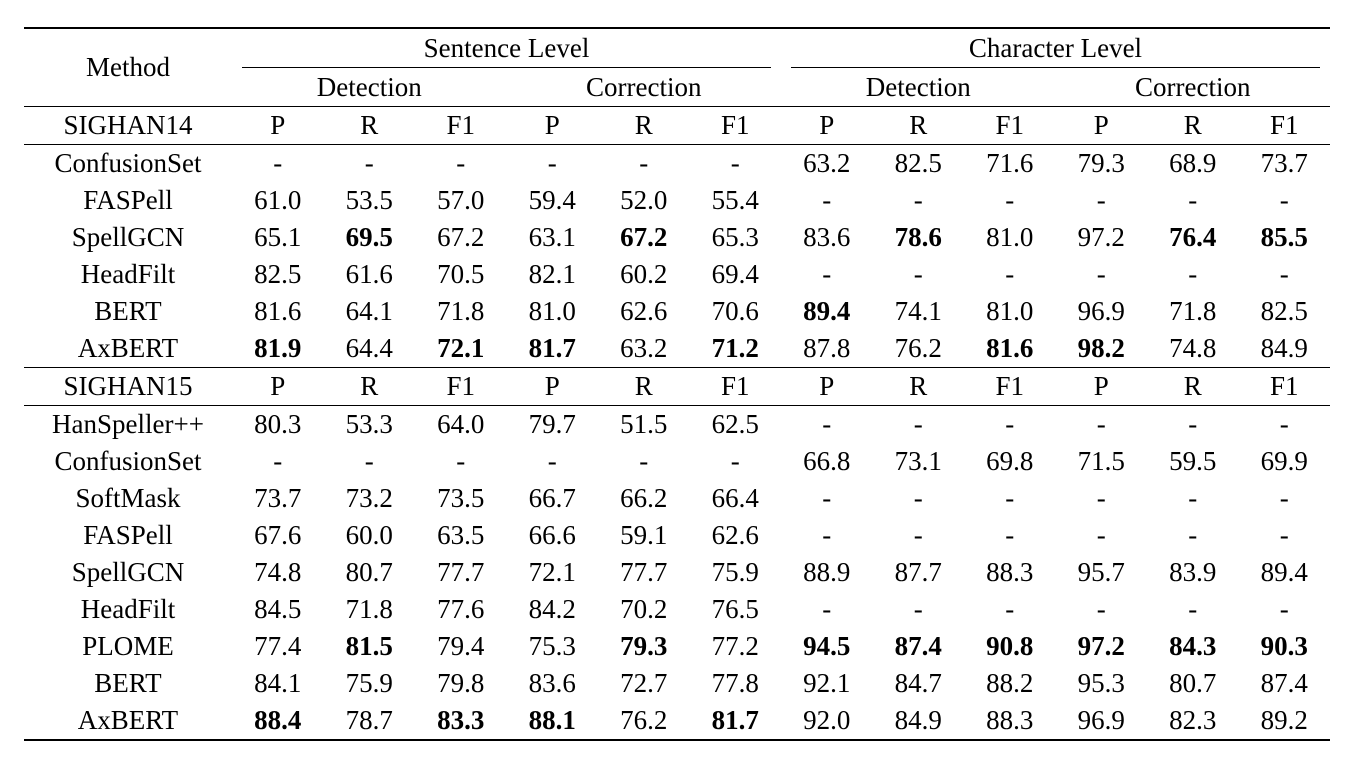 Image resolution: width=1356 pixels, height=772 pixels. Describe the element at coordinates (677, 535) in the screenshot. I see `table-row: FASPell 67.6 60.0 63.5 66.6 59.1 62.6 - - - - - -` at that location.